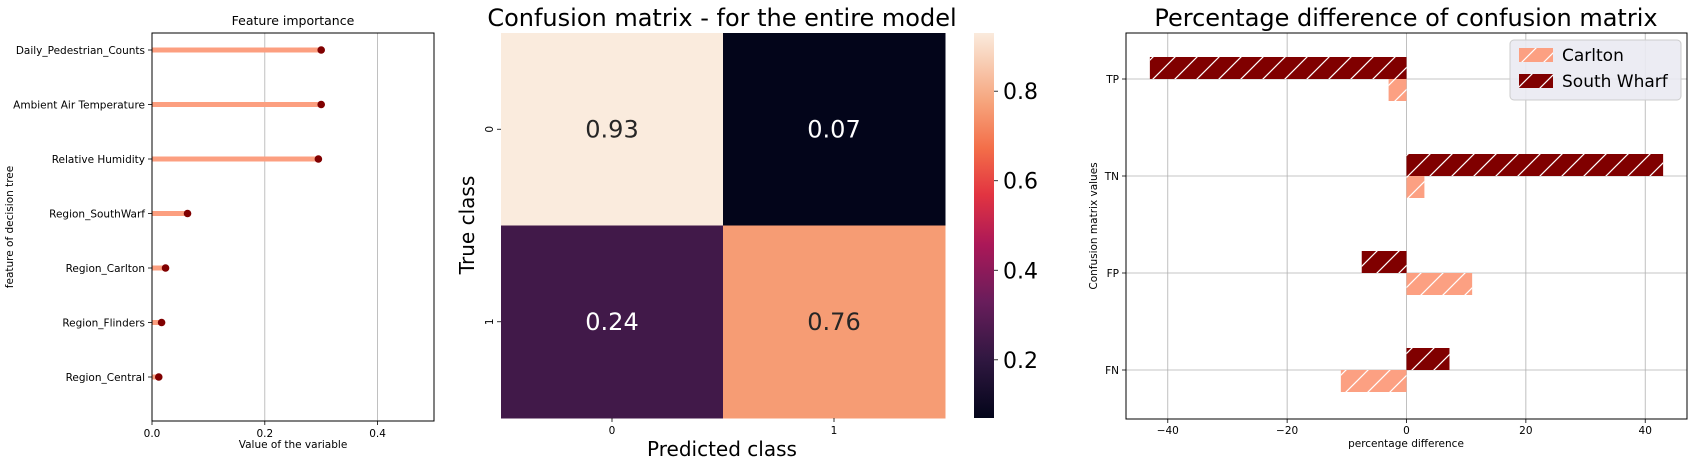 Image resolution: width=1690 pixels, height=466 pixels. I want to click on confusion-matrix-cell-labels: 0.93 0.07 0.24 0.76, so click(722, 225).